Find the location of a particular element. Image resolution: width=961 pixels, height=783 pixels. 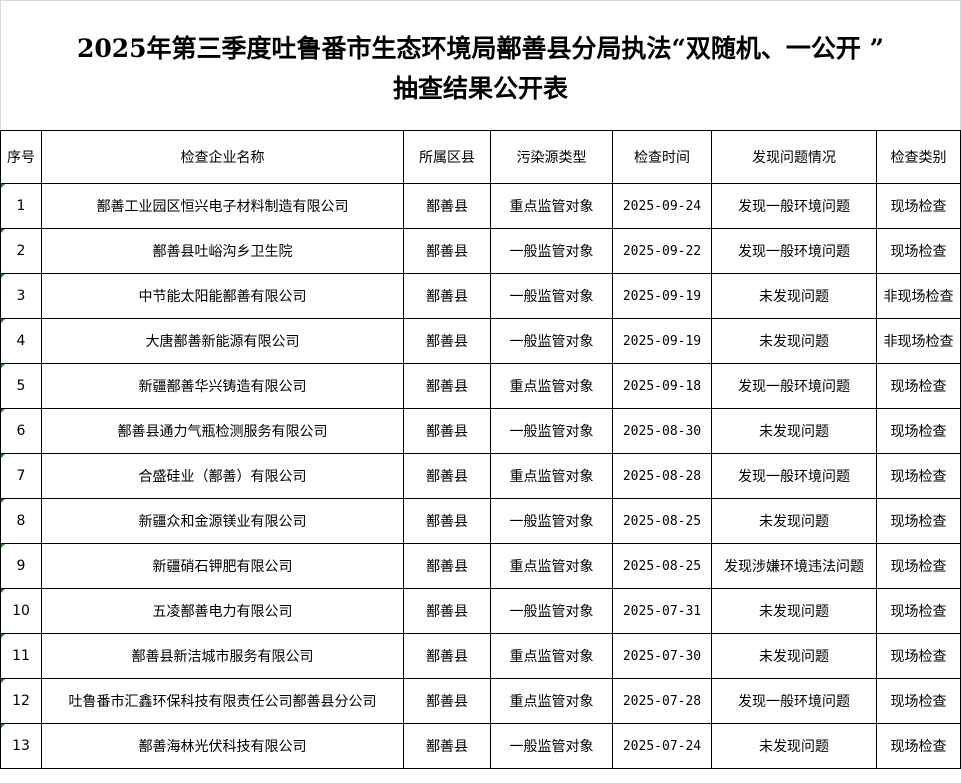

cell-index: 12 is located at coordinates (21, 701).